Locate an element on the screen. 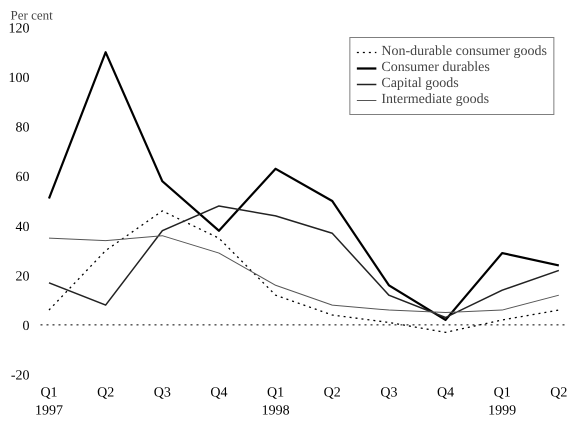 The width and height of the screenshot is (569, 421). y-tick-label: 60 is located at coordinates (23, 178).